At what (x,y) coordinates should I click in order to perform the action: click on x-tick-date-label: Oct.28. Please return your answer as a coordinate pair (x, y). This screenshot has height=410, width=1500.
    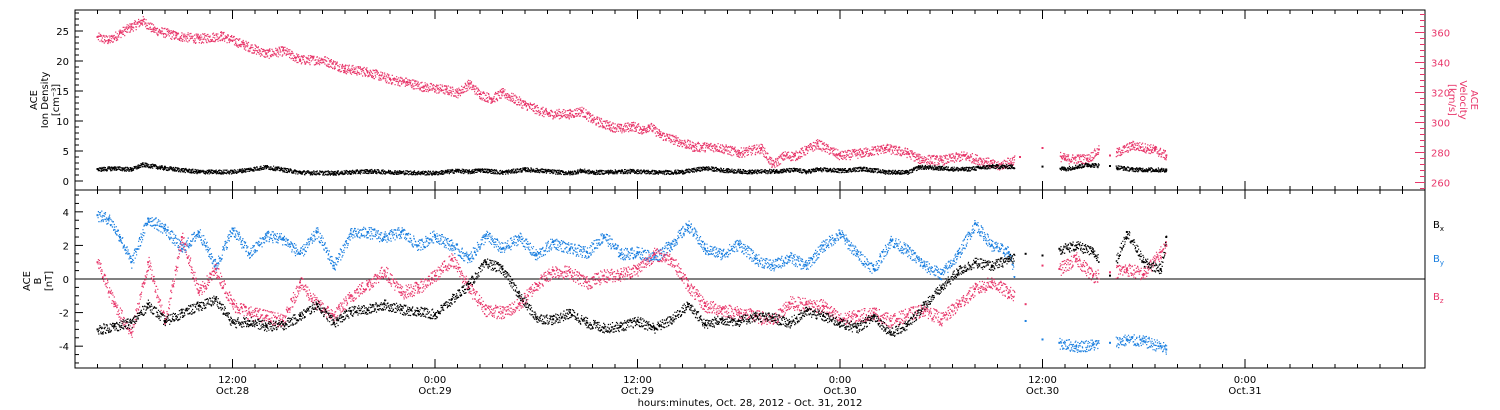
    Looking at the image, I should click on (232, 391).